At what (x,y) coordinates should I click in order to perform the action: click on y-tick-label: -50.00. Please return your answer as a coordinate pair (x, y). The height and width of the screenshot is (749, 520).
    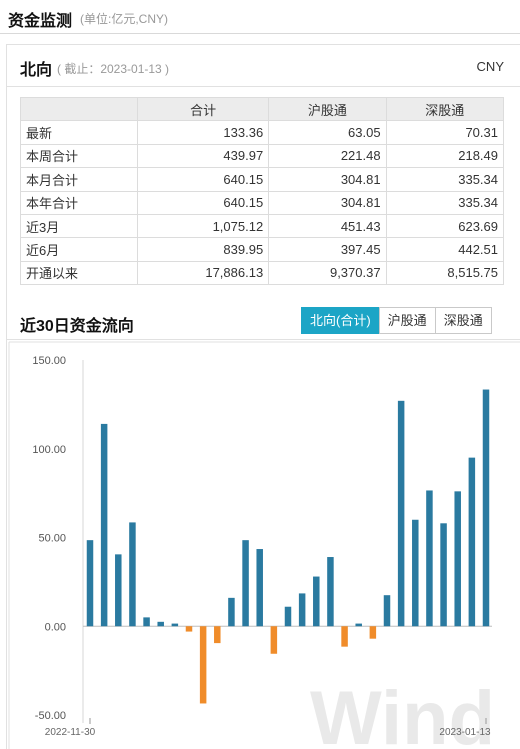
    Looking at the image, I should click on (50, 716).